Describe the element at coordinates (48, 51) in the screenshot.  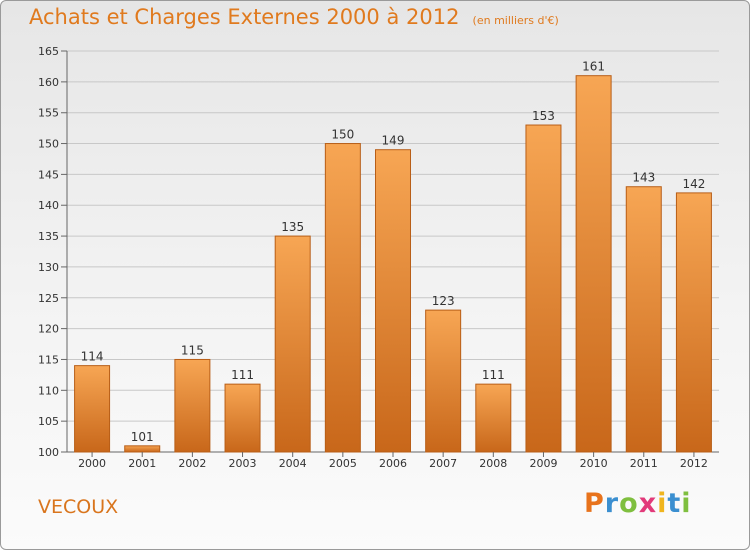
I see `y-tick-label: 165` at that location.